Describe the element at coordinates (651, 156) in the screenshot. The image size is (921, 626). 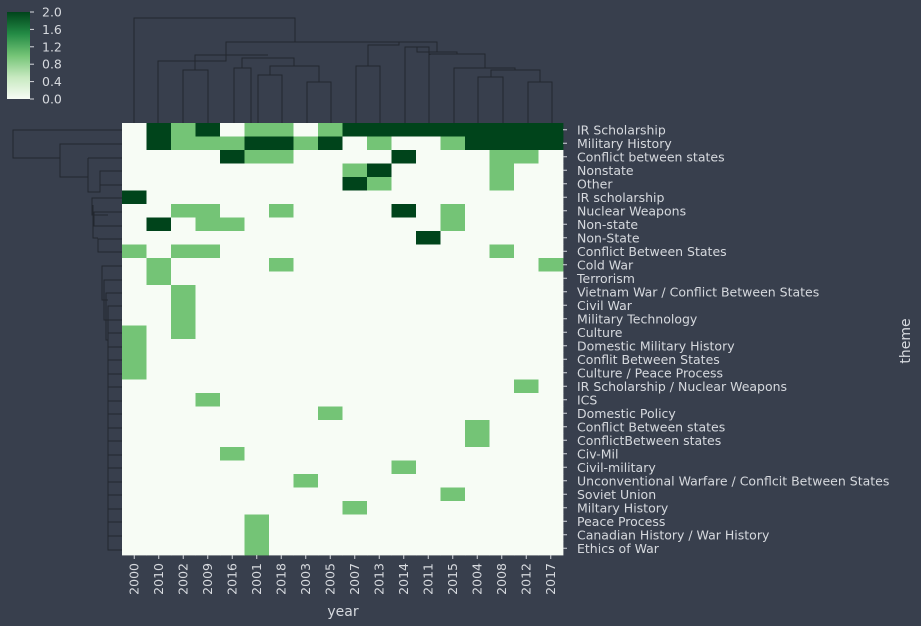
I see `y-tick-label: Conflict between states` at that location.